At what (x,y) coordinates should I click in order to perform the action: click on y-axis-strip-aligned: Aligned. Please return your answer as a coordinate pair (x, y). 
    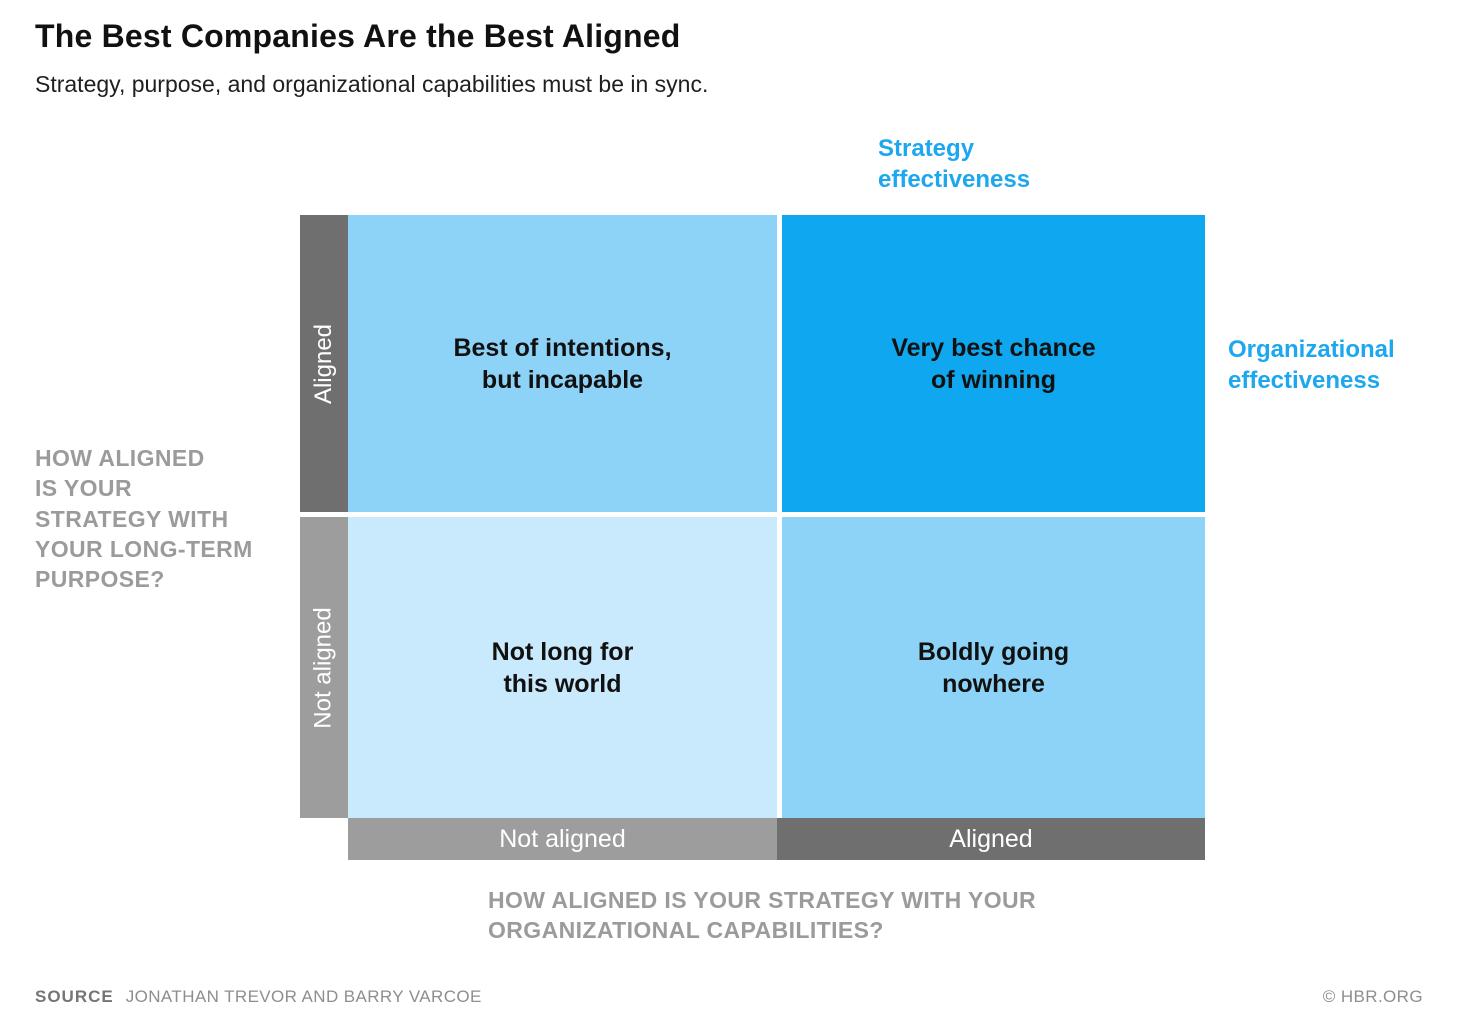
    Looking at the image, I should click on (324, 363).